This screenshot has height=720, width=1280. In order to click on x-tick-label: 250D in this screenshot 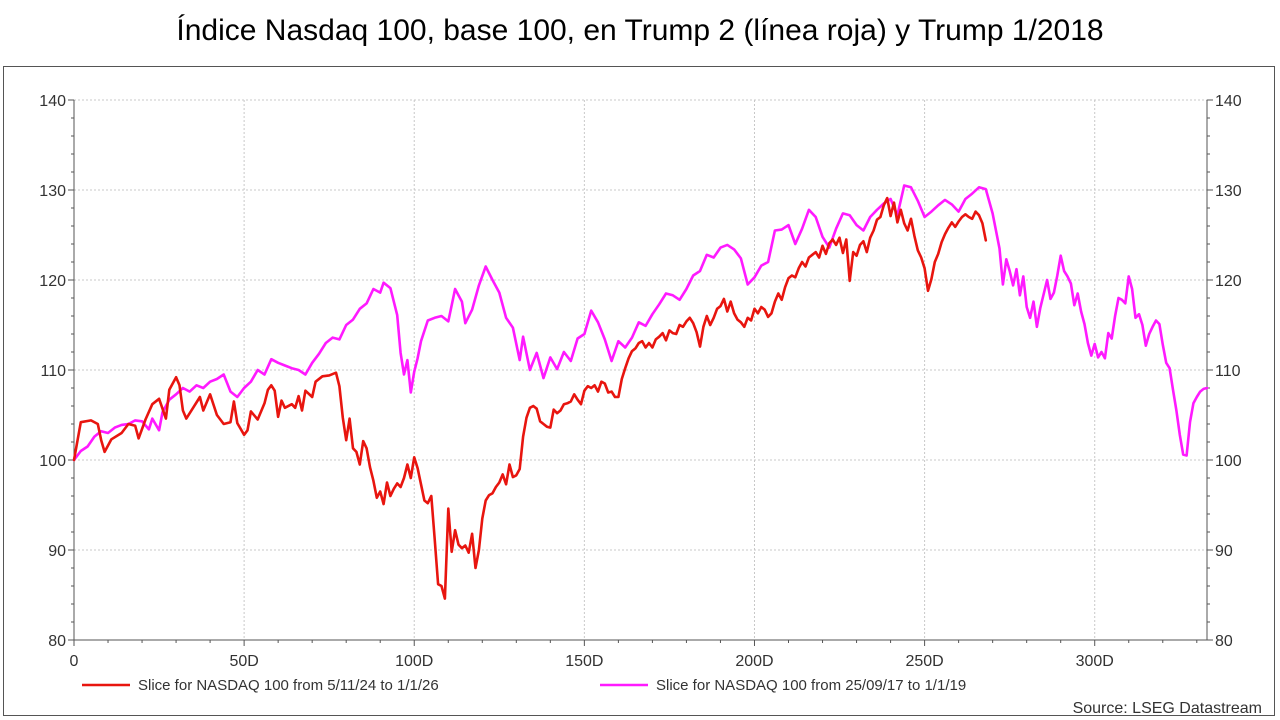, I will do `click(924, 661)`.